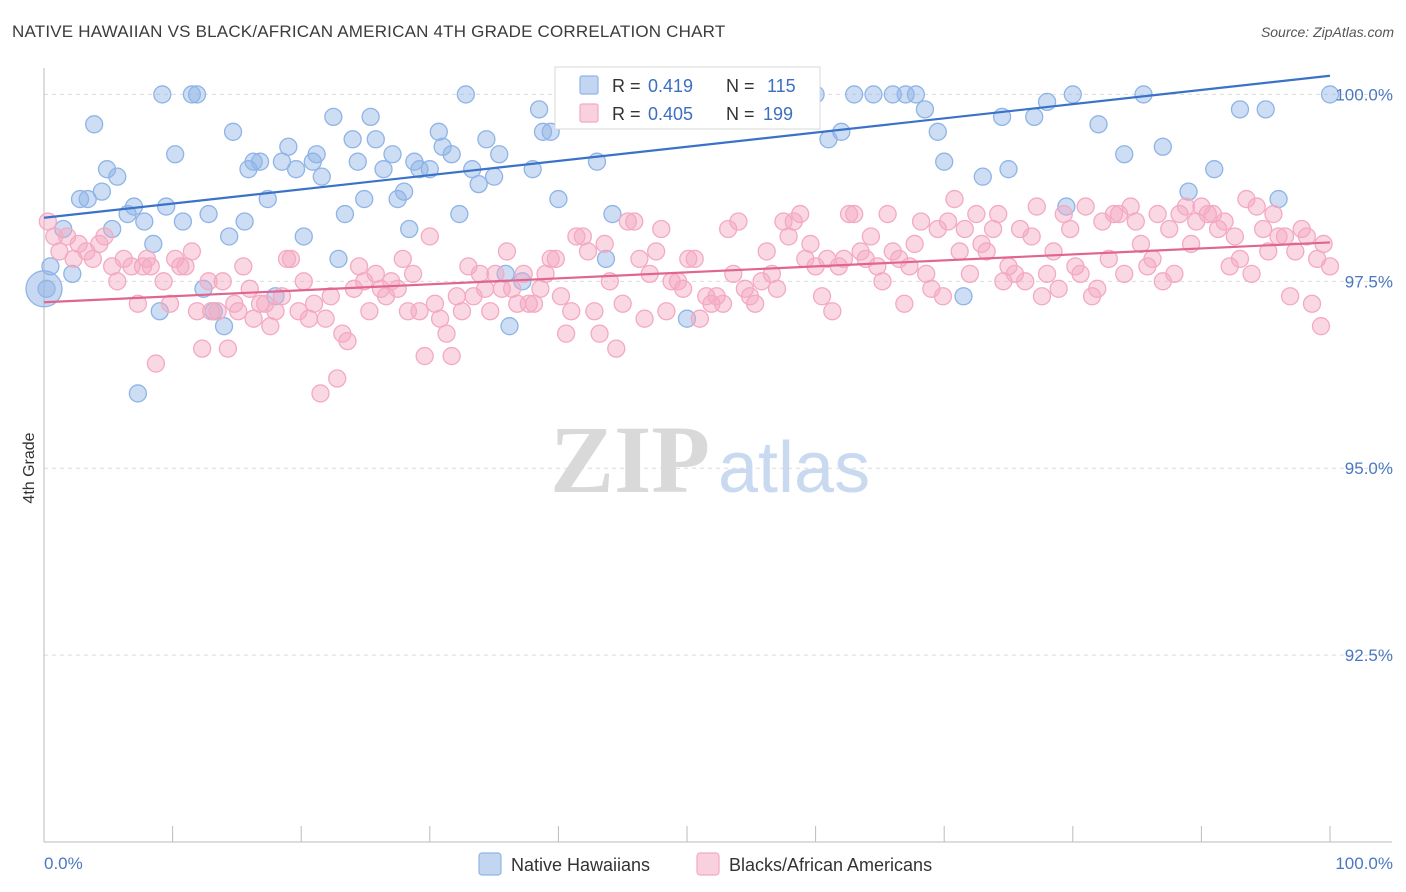 The image size is (1406, 892). Describe the element at coordinates (830, 865) in the screenshot. I see `legend-label-blacks: Blacks/African Americans` at that location.